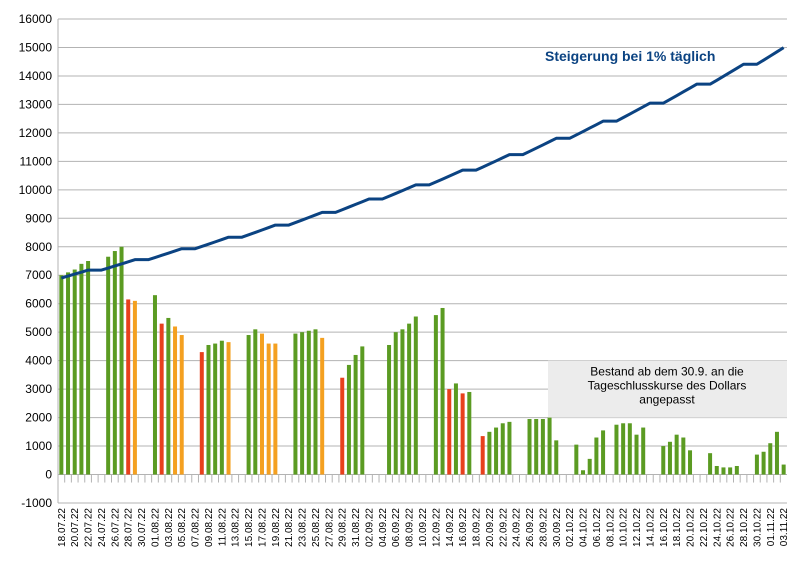  I want to click on x-tick-label: 16.09.22, so click(463, 527).